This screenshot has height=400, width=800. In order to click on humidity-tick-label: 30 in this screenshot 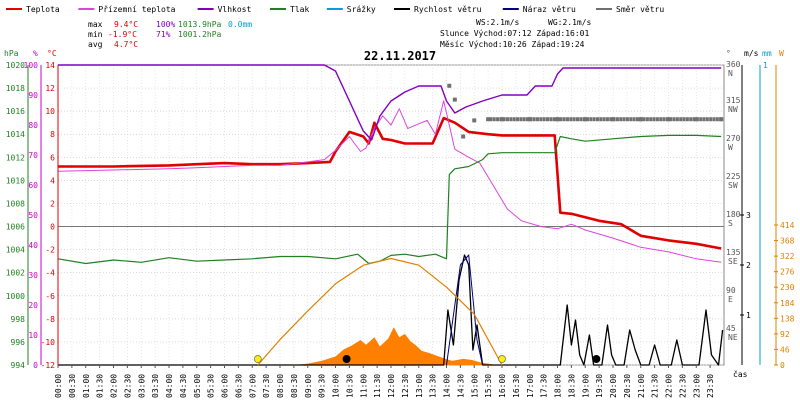, I will do `click(33, 275)`.